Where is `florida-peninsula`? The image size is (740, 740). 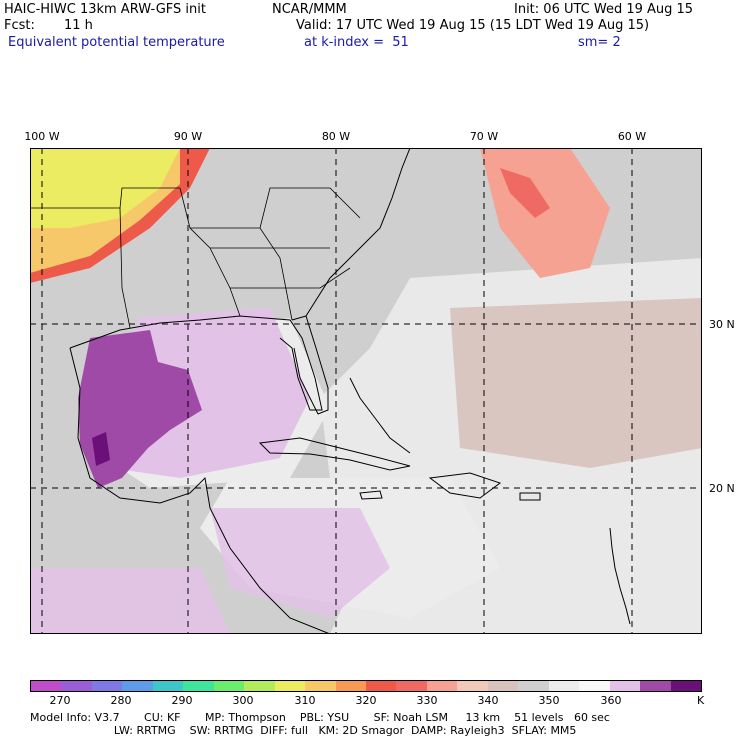 florida-peninsula is located at coordinates (310, 365).